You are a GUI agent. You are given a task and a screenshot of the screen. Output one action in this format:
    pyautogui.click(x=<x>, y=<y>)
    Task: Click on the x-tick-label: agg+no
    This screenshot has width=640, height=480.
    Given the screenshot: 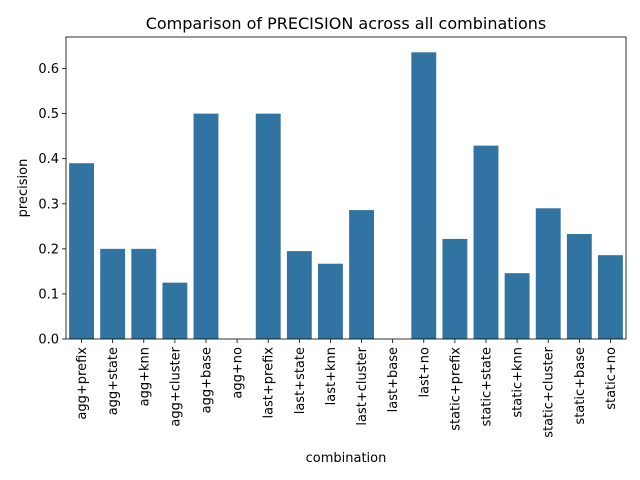 What is the action you would take?
    pyautogui.click(x=238, y=373)
    